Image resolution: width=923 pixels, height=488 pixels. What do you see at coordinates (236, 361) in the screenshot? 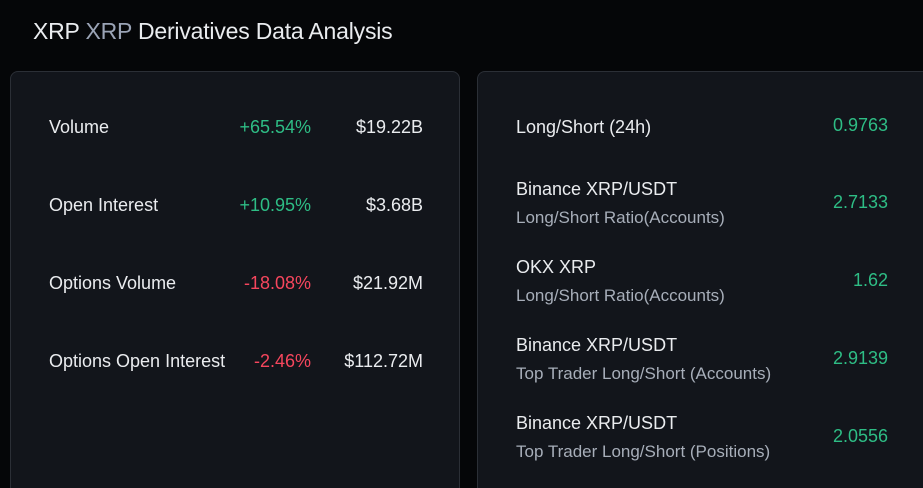
I see `stat-row-options-open-interest: Options Open Interest -2.46% $112.72M` at bounding box center [236, 361].